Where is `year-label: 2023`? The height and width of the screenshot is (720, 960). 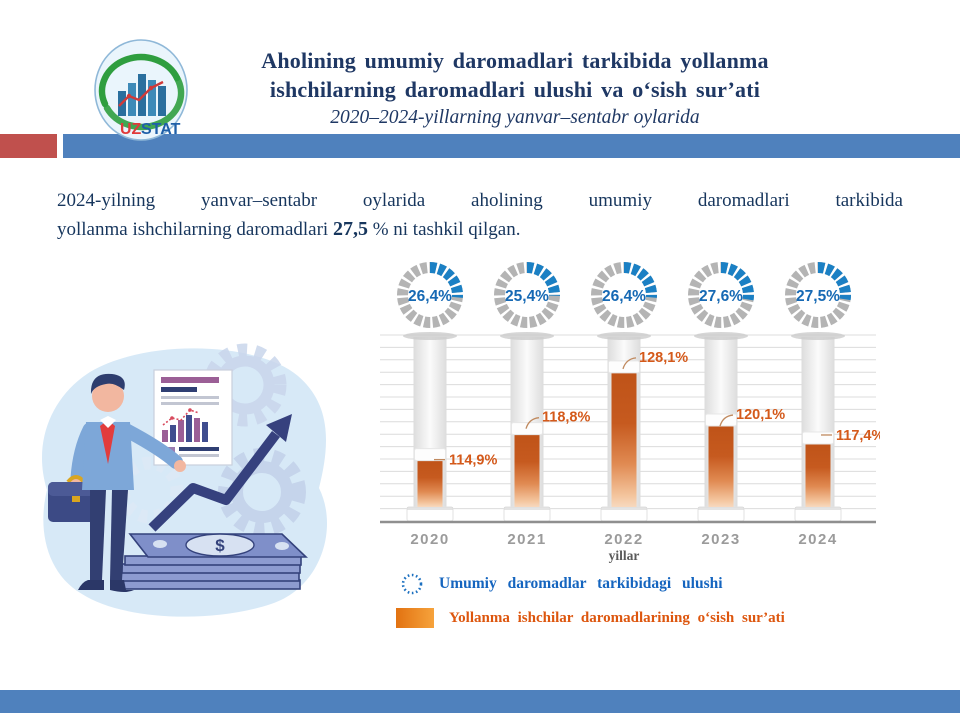 year-label: 2023 is located at coordinates (720, 539).